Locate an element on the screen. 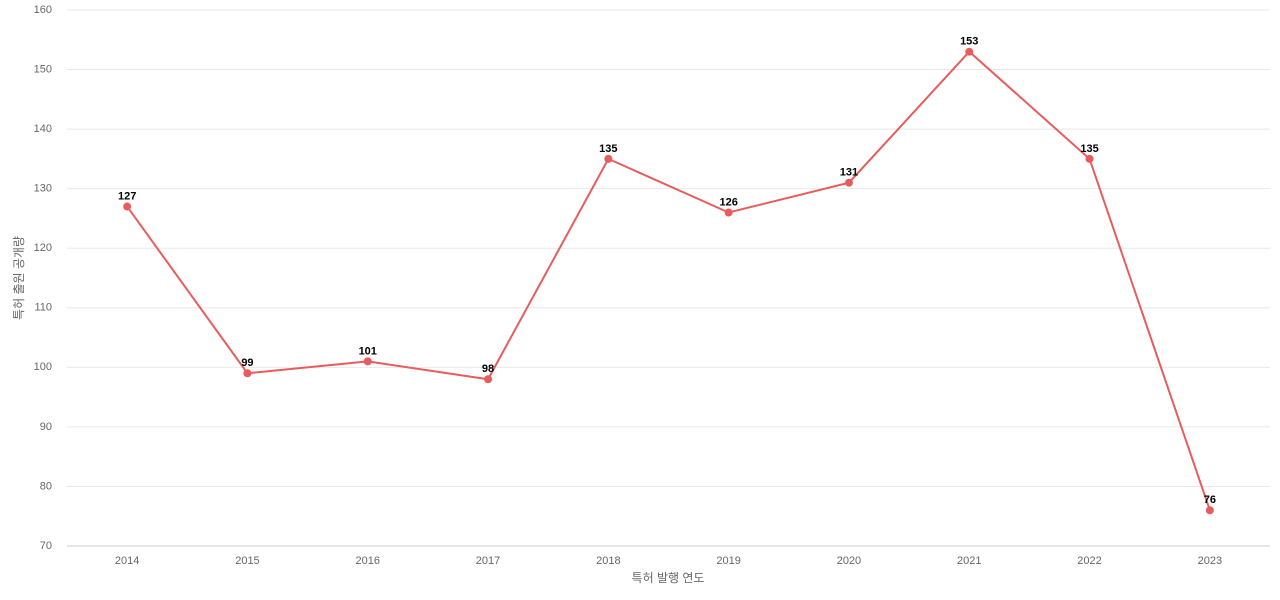  x-tick-label: 2023 is located at coordinates (1210, 561).